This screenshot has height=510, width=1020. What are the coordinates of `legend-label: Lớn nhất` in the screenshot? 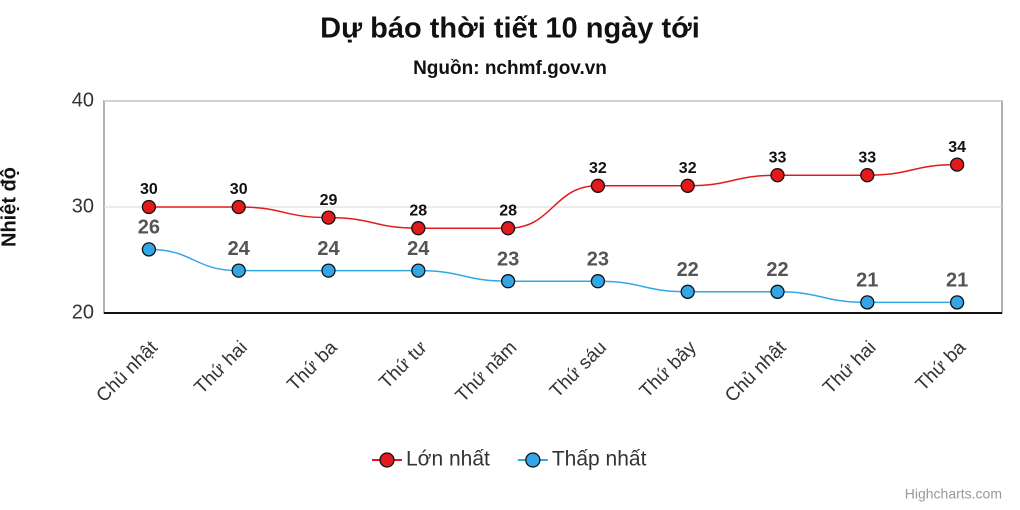 It's located at (448, 459).